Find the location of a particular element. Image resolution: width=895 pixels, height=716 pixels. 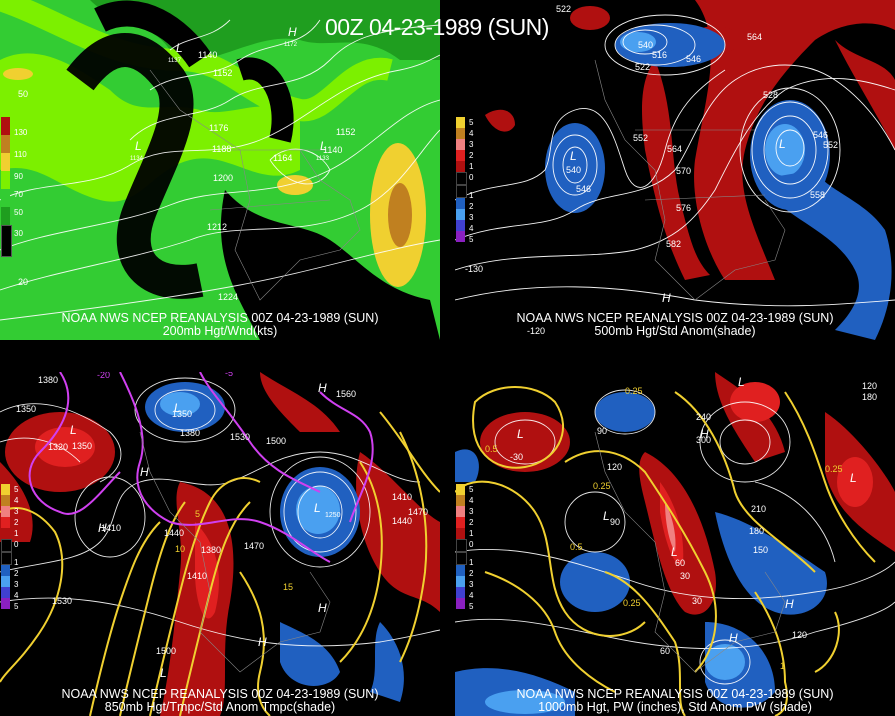

contour-label: 1530 is located at coordinates (240, 437).